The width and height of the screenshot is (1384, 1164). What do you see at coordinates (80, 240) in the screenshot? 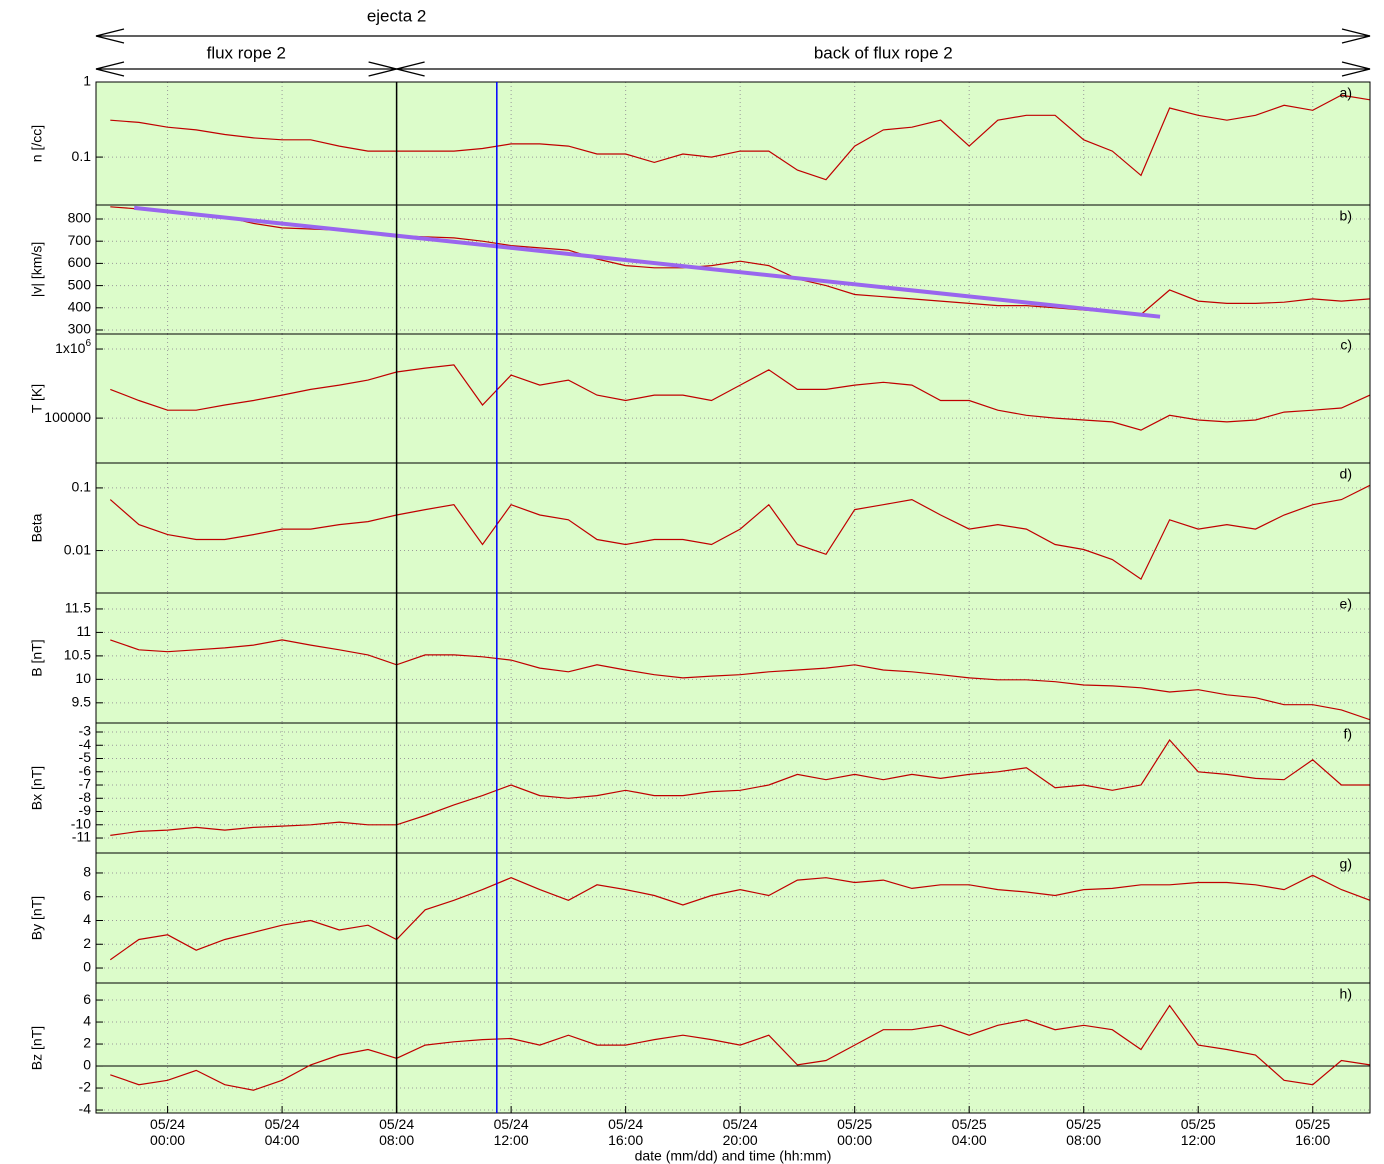
I see `y-tick-label: 700` at bounding box center [80, 240].